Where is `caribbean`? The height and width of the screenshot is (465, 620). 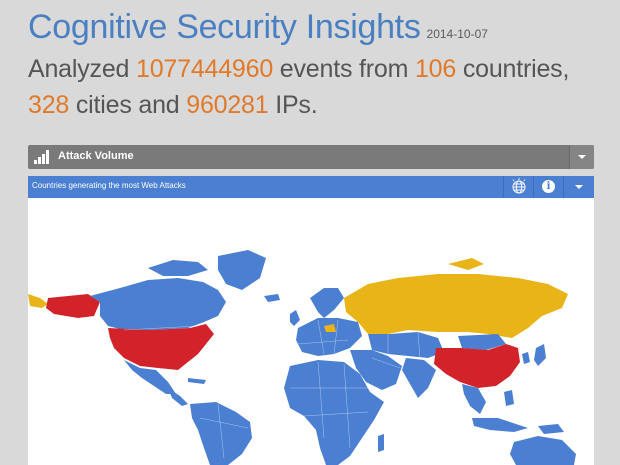 caribbean is located at coordinates (197, 381).